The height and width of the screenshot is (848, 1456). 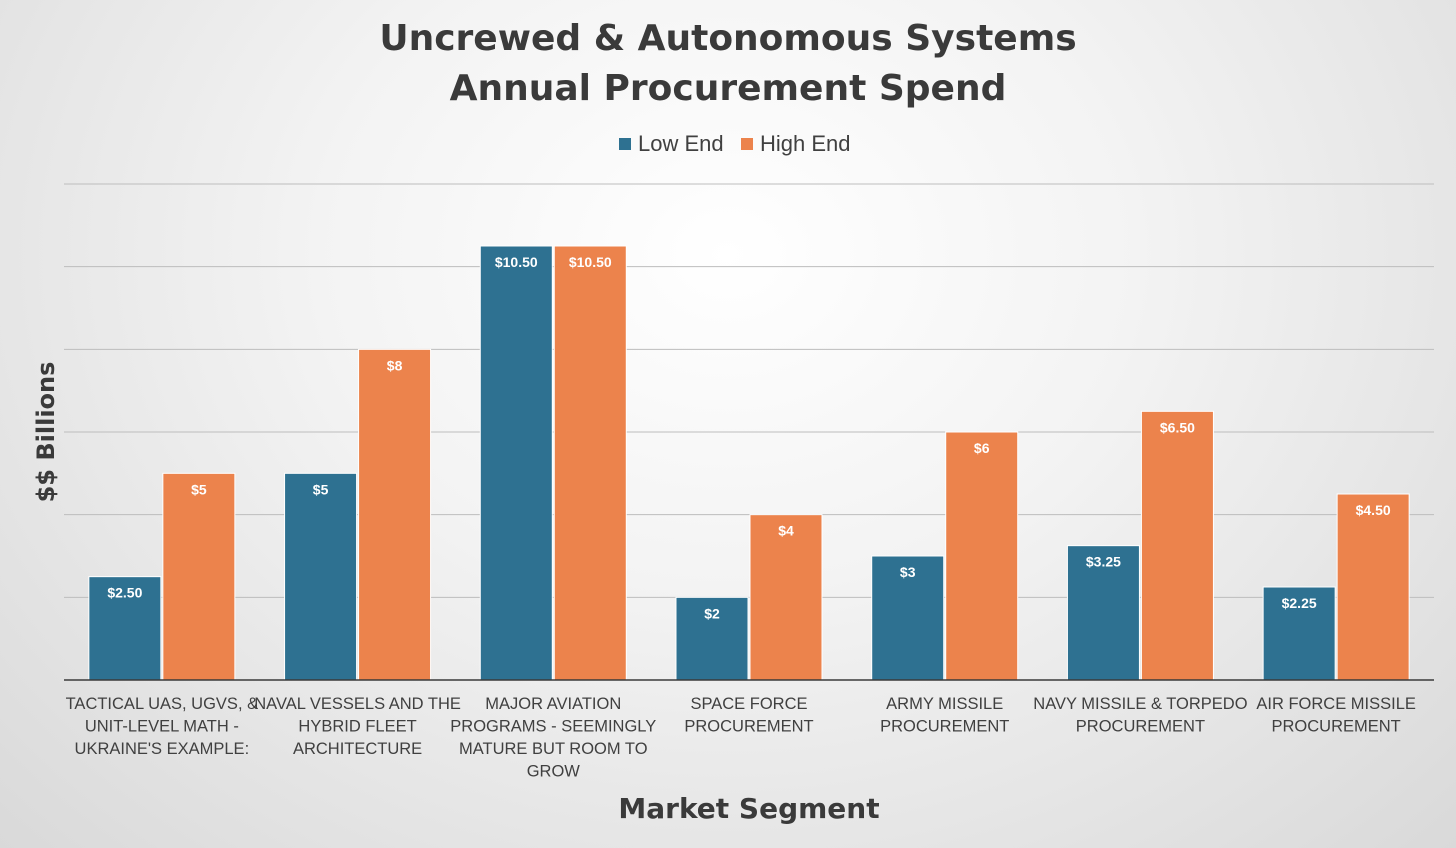 What do you see at coordinates (727, 38) in the screenshot?
I see `chart-title-line-1: Uncrewed & Autonomous Systems` at bounding box center [727, 38].